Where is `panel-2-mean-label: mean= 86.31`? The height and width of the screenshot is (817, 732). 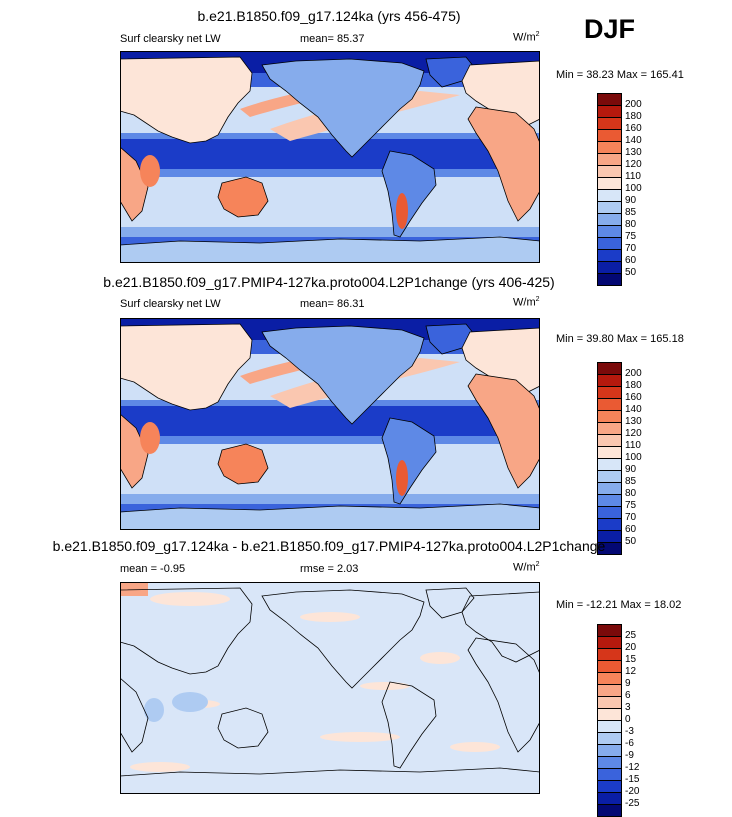 panel-2-mean-label: mean= 86.31 is located at coordinates (332, 304).